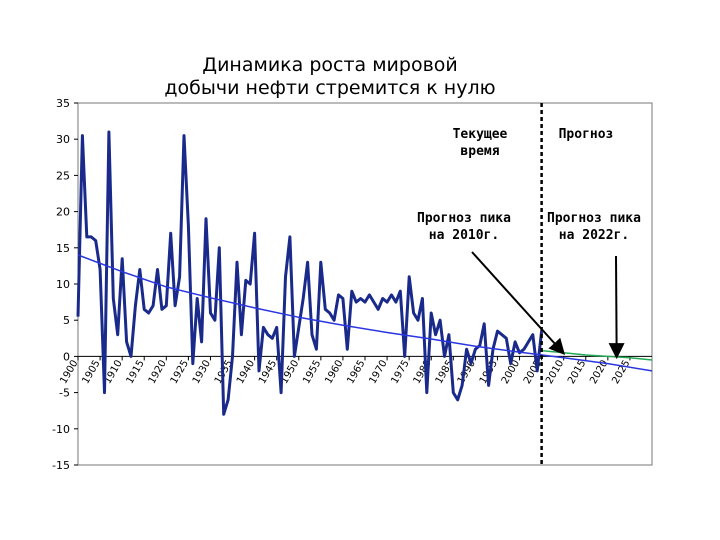  Describe the element at coordinates (66, 320) in the screenshot. I see `y-tick-label: 5` at that location.